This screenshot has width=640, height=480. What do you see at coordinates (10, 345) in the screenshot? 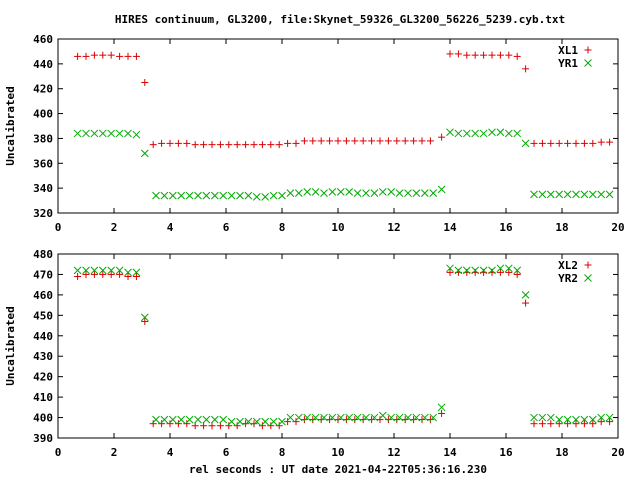
I see `y-axis-label: Uncalibrated` at bounding box center [10, 345].